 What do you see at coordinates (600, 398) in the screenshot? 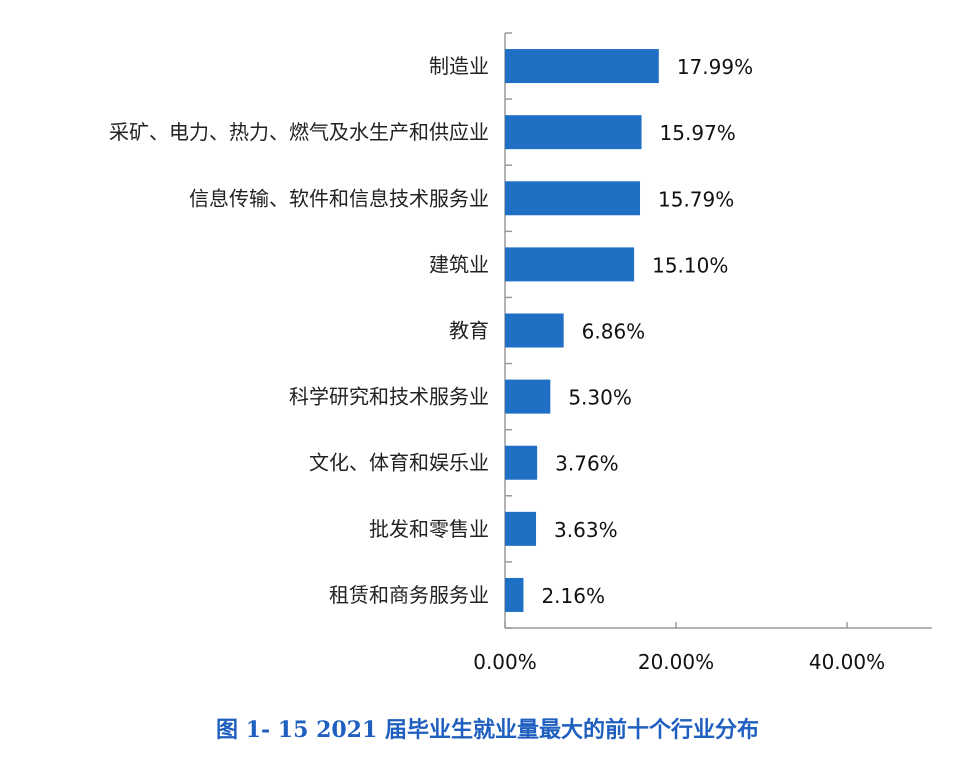
I see `value-label: 5.30%` at bounding box center [600, 398].